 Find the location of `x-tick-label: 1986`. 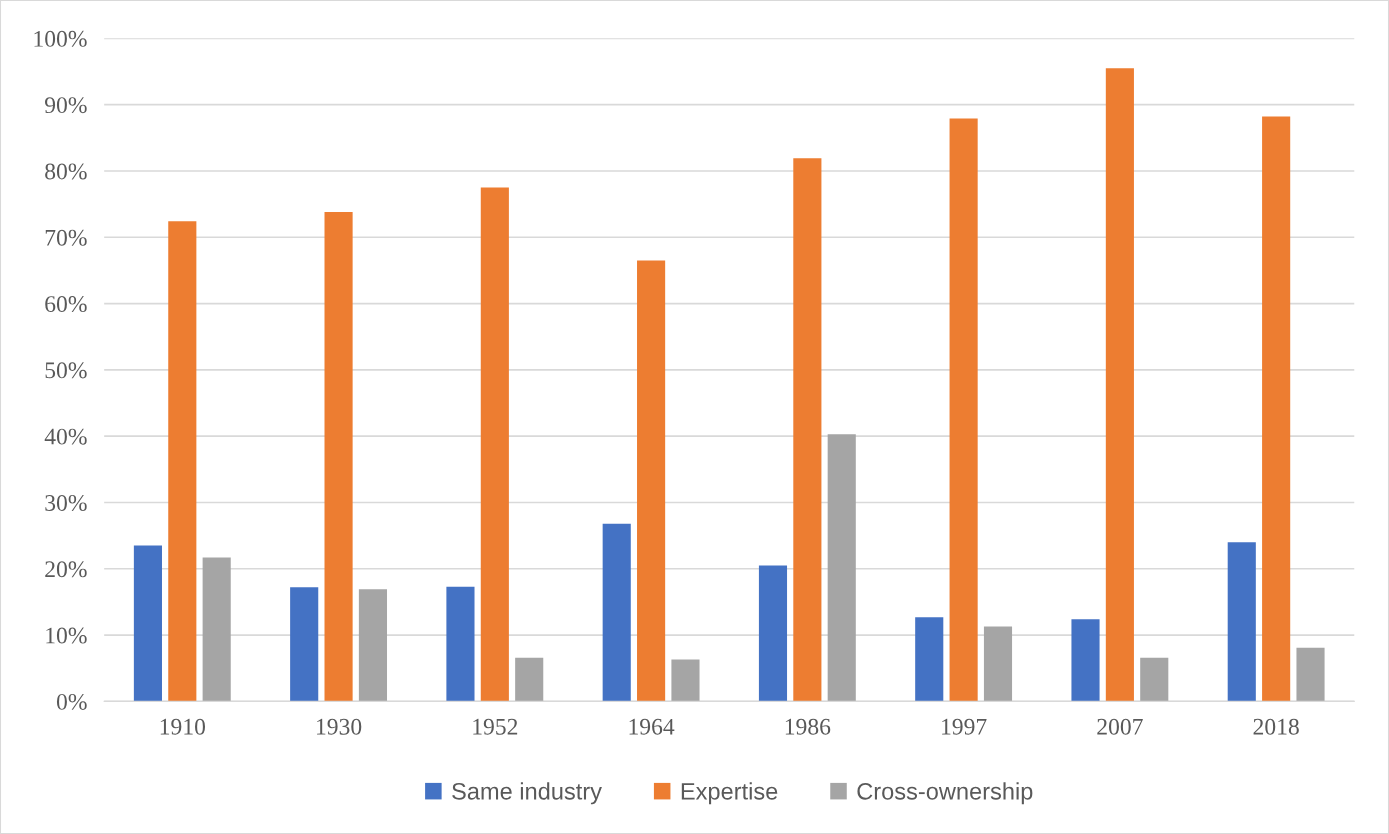

x-tick-label: 1986 is located at coordinates (808, 726).